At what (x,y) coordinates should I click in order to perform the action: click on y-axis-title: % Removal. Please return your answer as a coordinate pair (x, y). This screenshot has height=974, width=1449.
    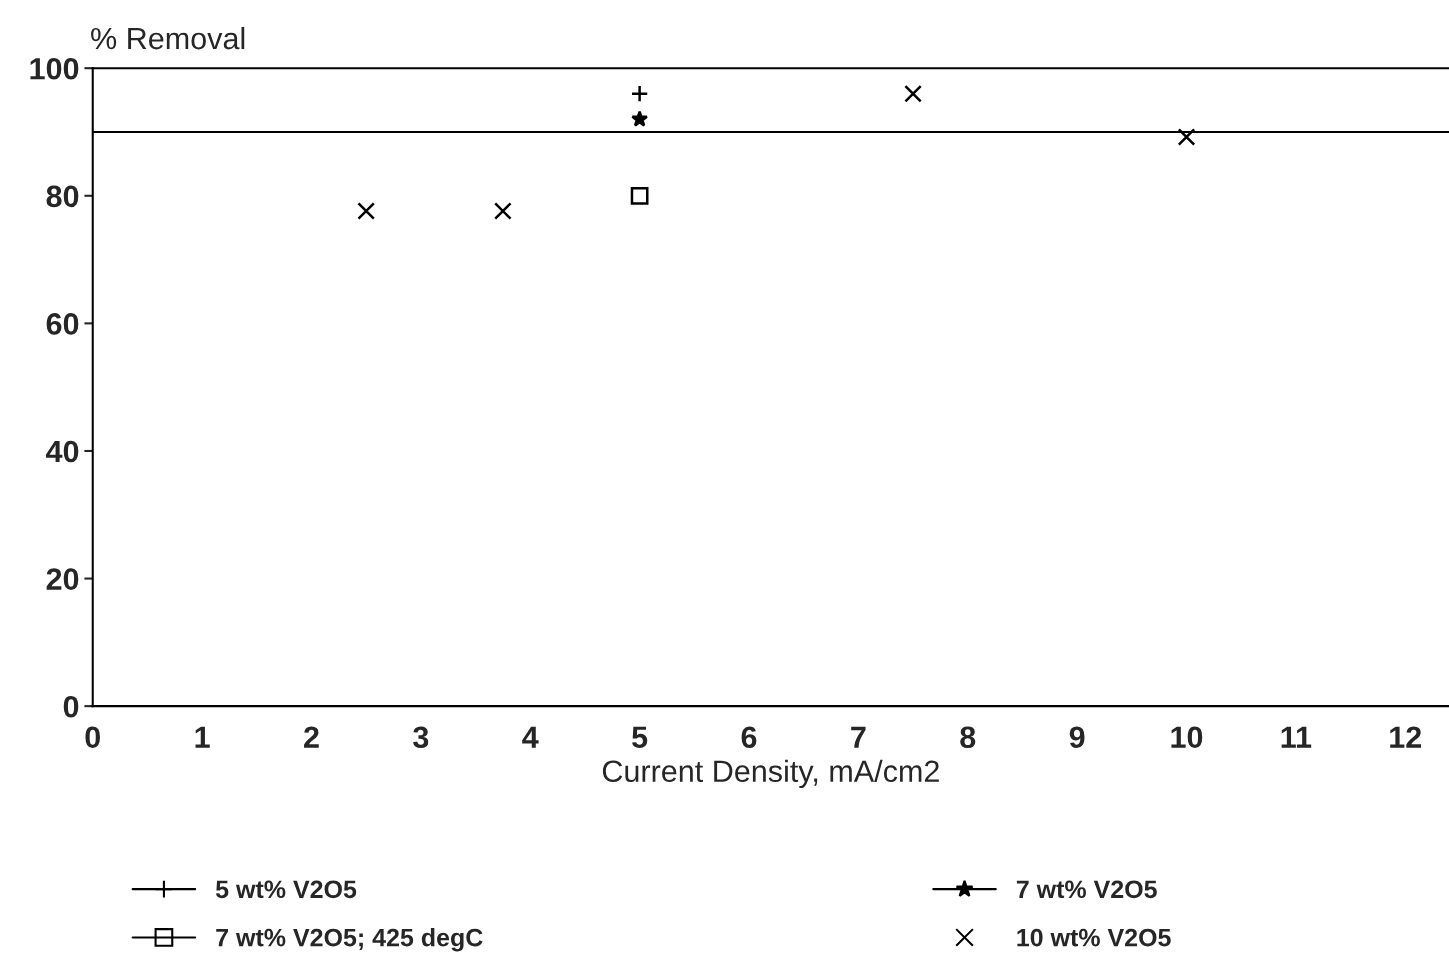
    Looking at the image, I should click on (168, 38).